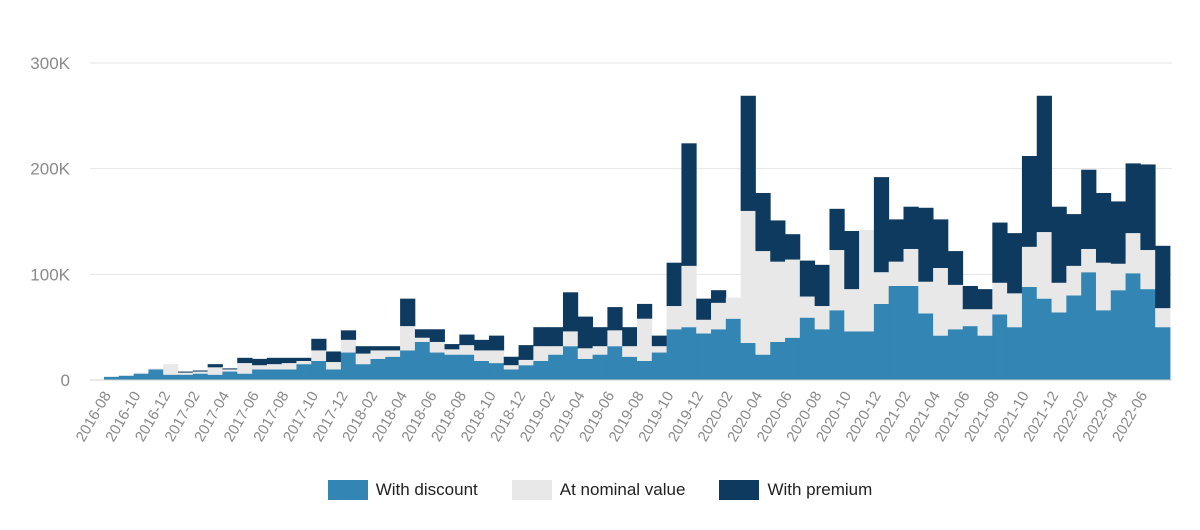 Image resolution: width=1200 pixels, height=530 pixels. I want to click on legend-label-with-discount: With discount, so click(426, 489).